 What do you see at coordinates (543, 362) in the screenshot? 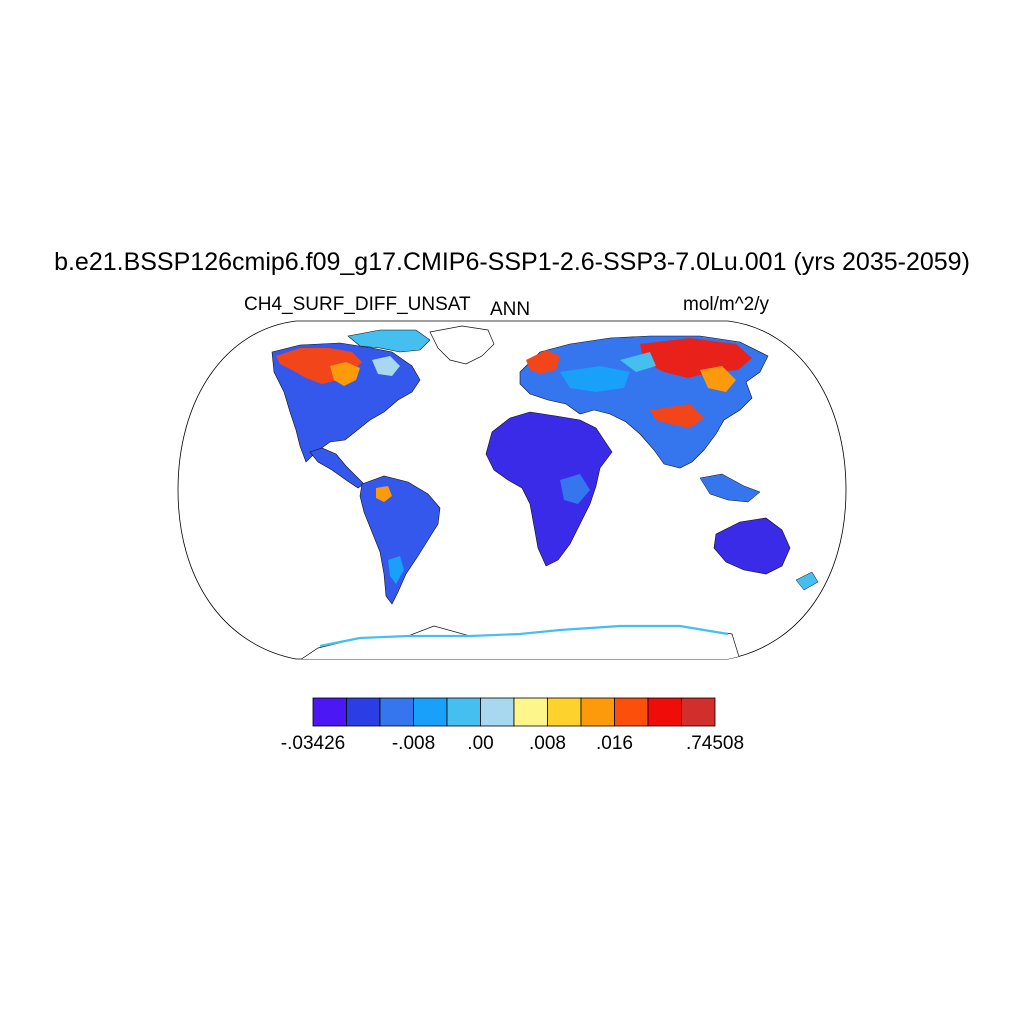
I see `scandinavia-high-flux` at bounding box center [543, 362].